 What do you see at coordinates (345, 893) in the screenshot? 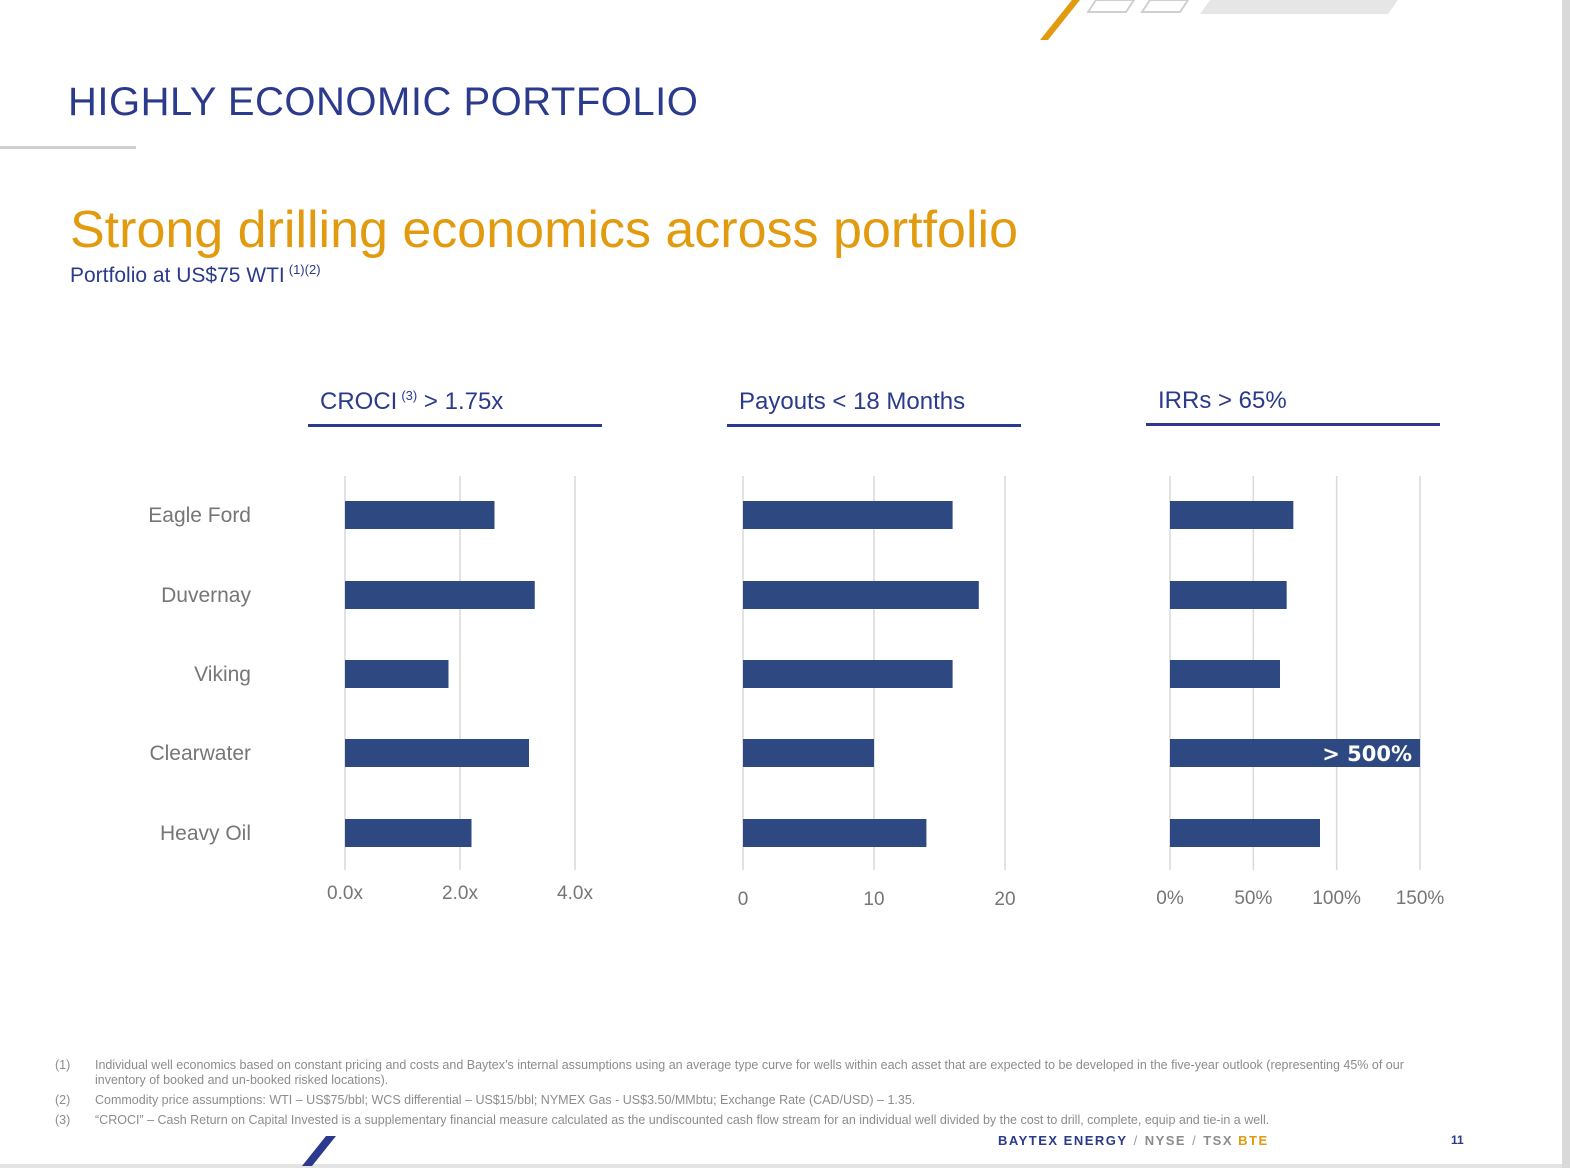
I see `x-tick-label: 0.0x` at bounding box center [345, 893].